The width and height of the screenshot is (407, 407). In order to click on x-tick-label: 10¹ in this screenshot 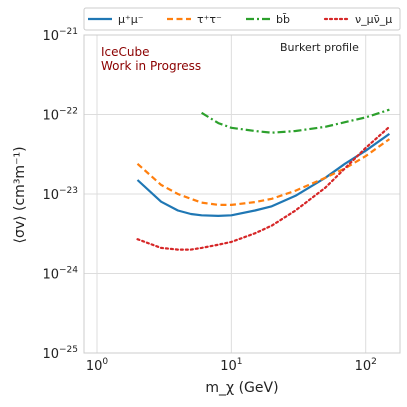, I will do `click(231, 365)`.